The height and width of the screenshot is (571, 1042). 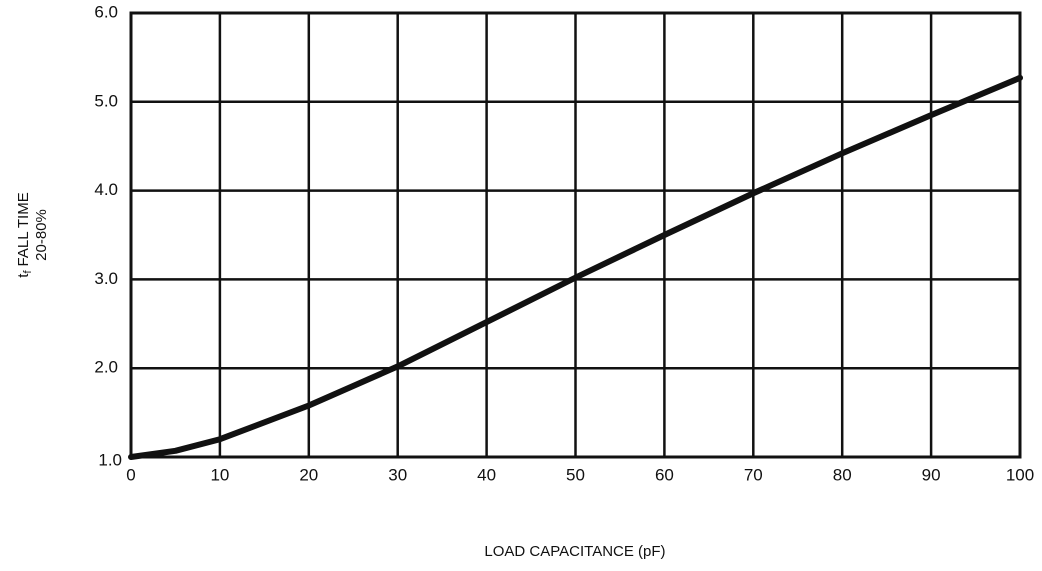 I want to click on y-tick-label: 6.0, so click(x=106, y=11).